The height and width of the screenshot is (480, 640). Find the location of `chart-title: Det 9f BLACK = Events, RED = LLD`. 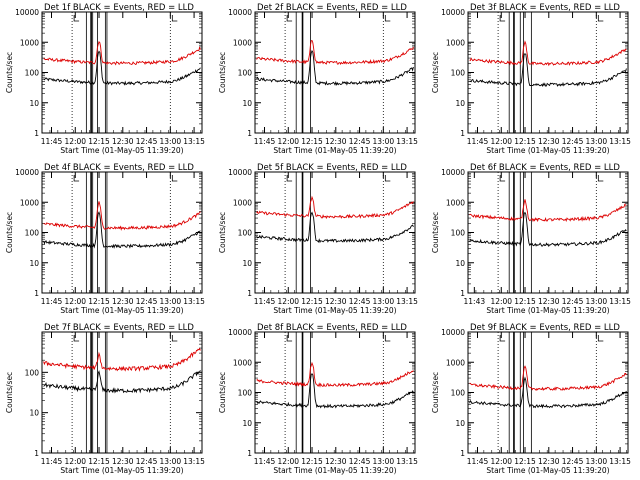

chart-title: Det 9f BLACK = Events, RED = LLD is located at coordinates (545, 328).